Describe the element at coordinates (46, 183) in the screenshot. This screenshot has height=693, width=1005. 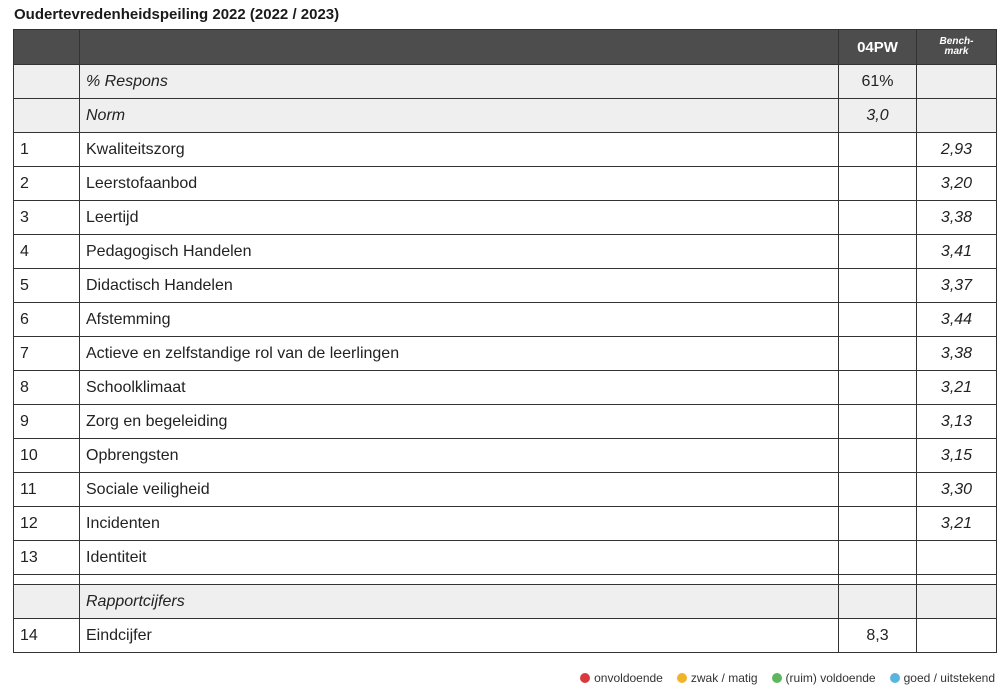
I see `row-number: 2` at that location.